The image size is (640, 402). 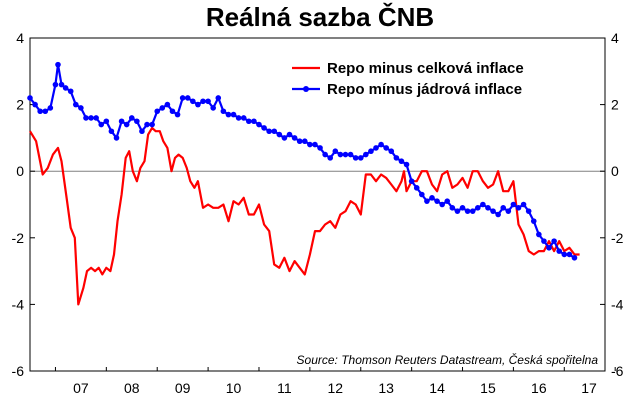 I want to click on x-tick-label: 16, so click(x=539, y=388).